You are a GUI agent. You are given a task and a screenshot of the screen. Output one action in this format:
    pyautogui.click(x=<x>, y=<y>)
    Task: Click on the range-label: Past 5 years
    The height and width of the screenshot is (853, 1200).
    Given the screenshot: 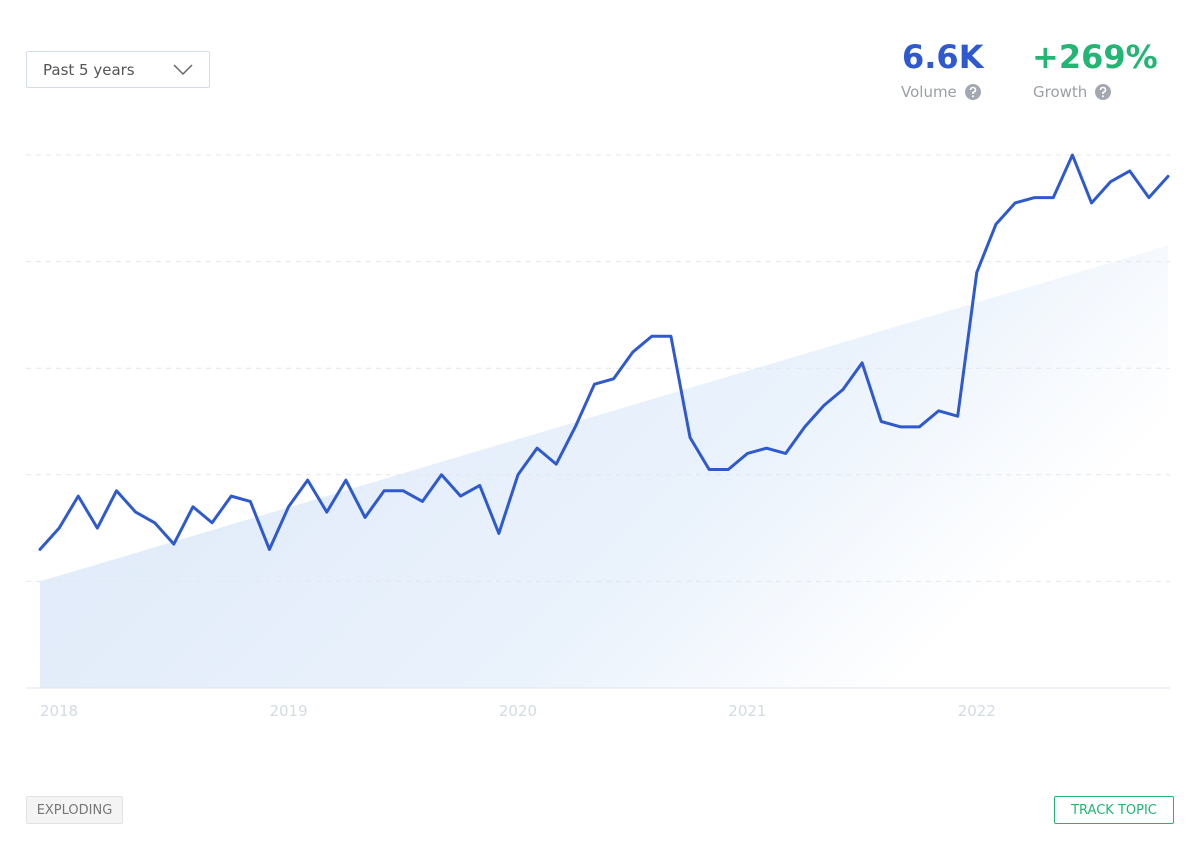 What is the action you would take?
    pyautogui.click(x=89, y=69)
    